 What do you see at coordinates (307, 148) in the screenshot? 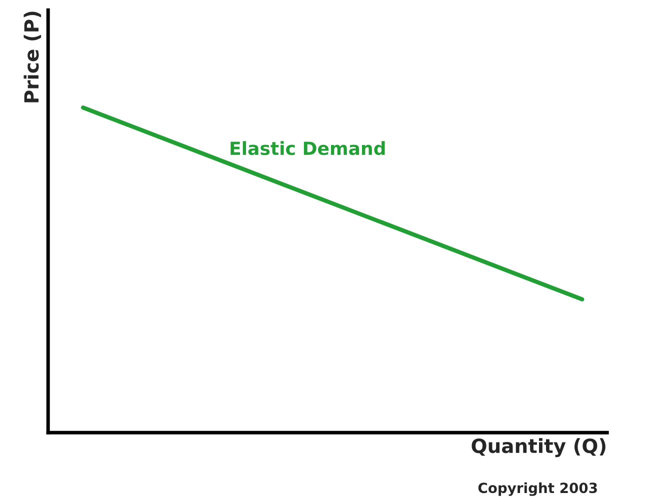
I see `series-label: Elastic Demand` at bounding box center [307, 148].